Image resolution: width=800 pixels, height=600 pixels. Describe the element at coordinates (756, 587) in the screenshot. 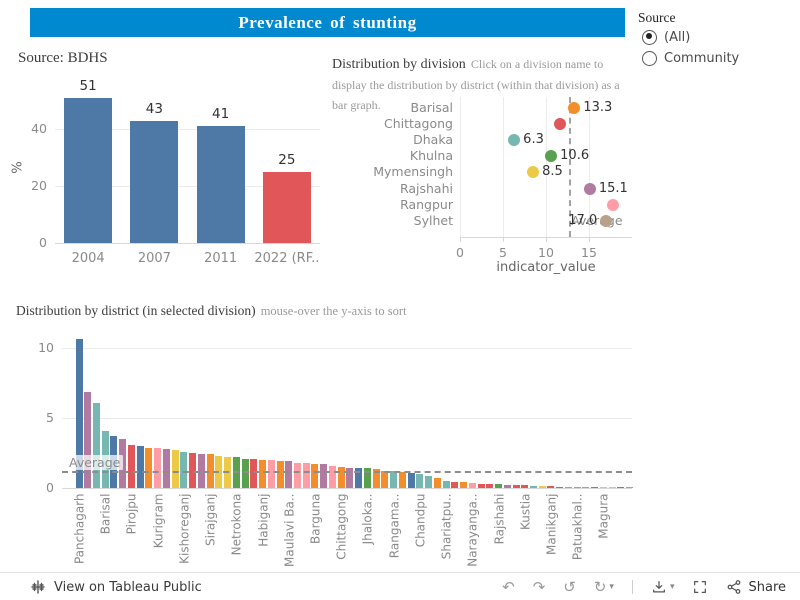

I see `share-button: Share` at that location.